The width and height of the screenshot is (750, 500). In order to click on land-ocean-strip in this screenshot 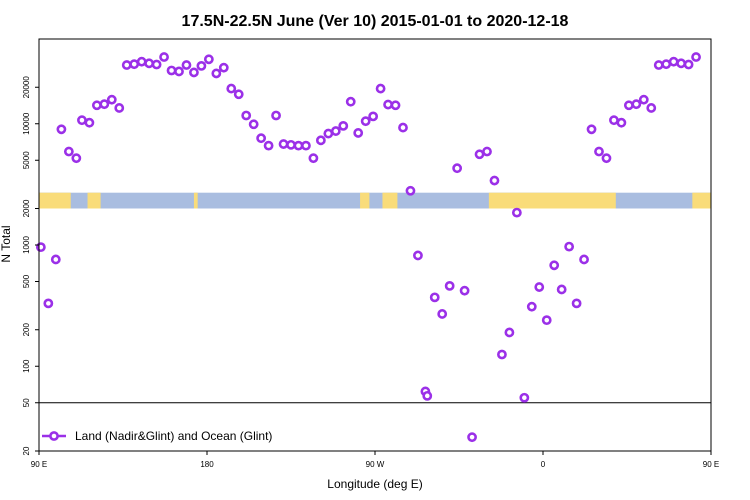, I will do `click(375, 200)`.